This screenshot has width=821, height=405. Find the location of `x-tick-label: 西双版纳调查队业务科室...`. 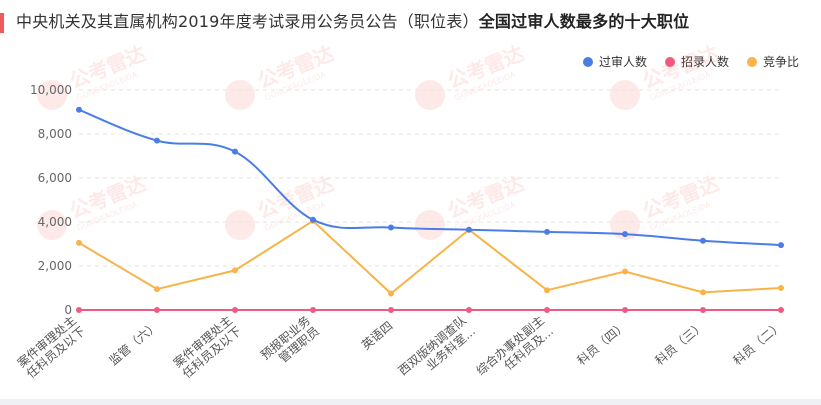

x-tick-label: 西双版纳调查队业务科室... is located at coordinates (436, 345).